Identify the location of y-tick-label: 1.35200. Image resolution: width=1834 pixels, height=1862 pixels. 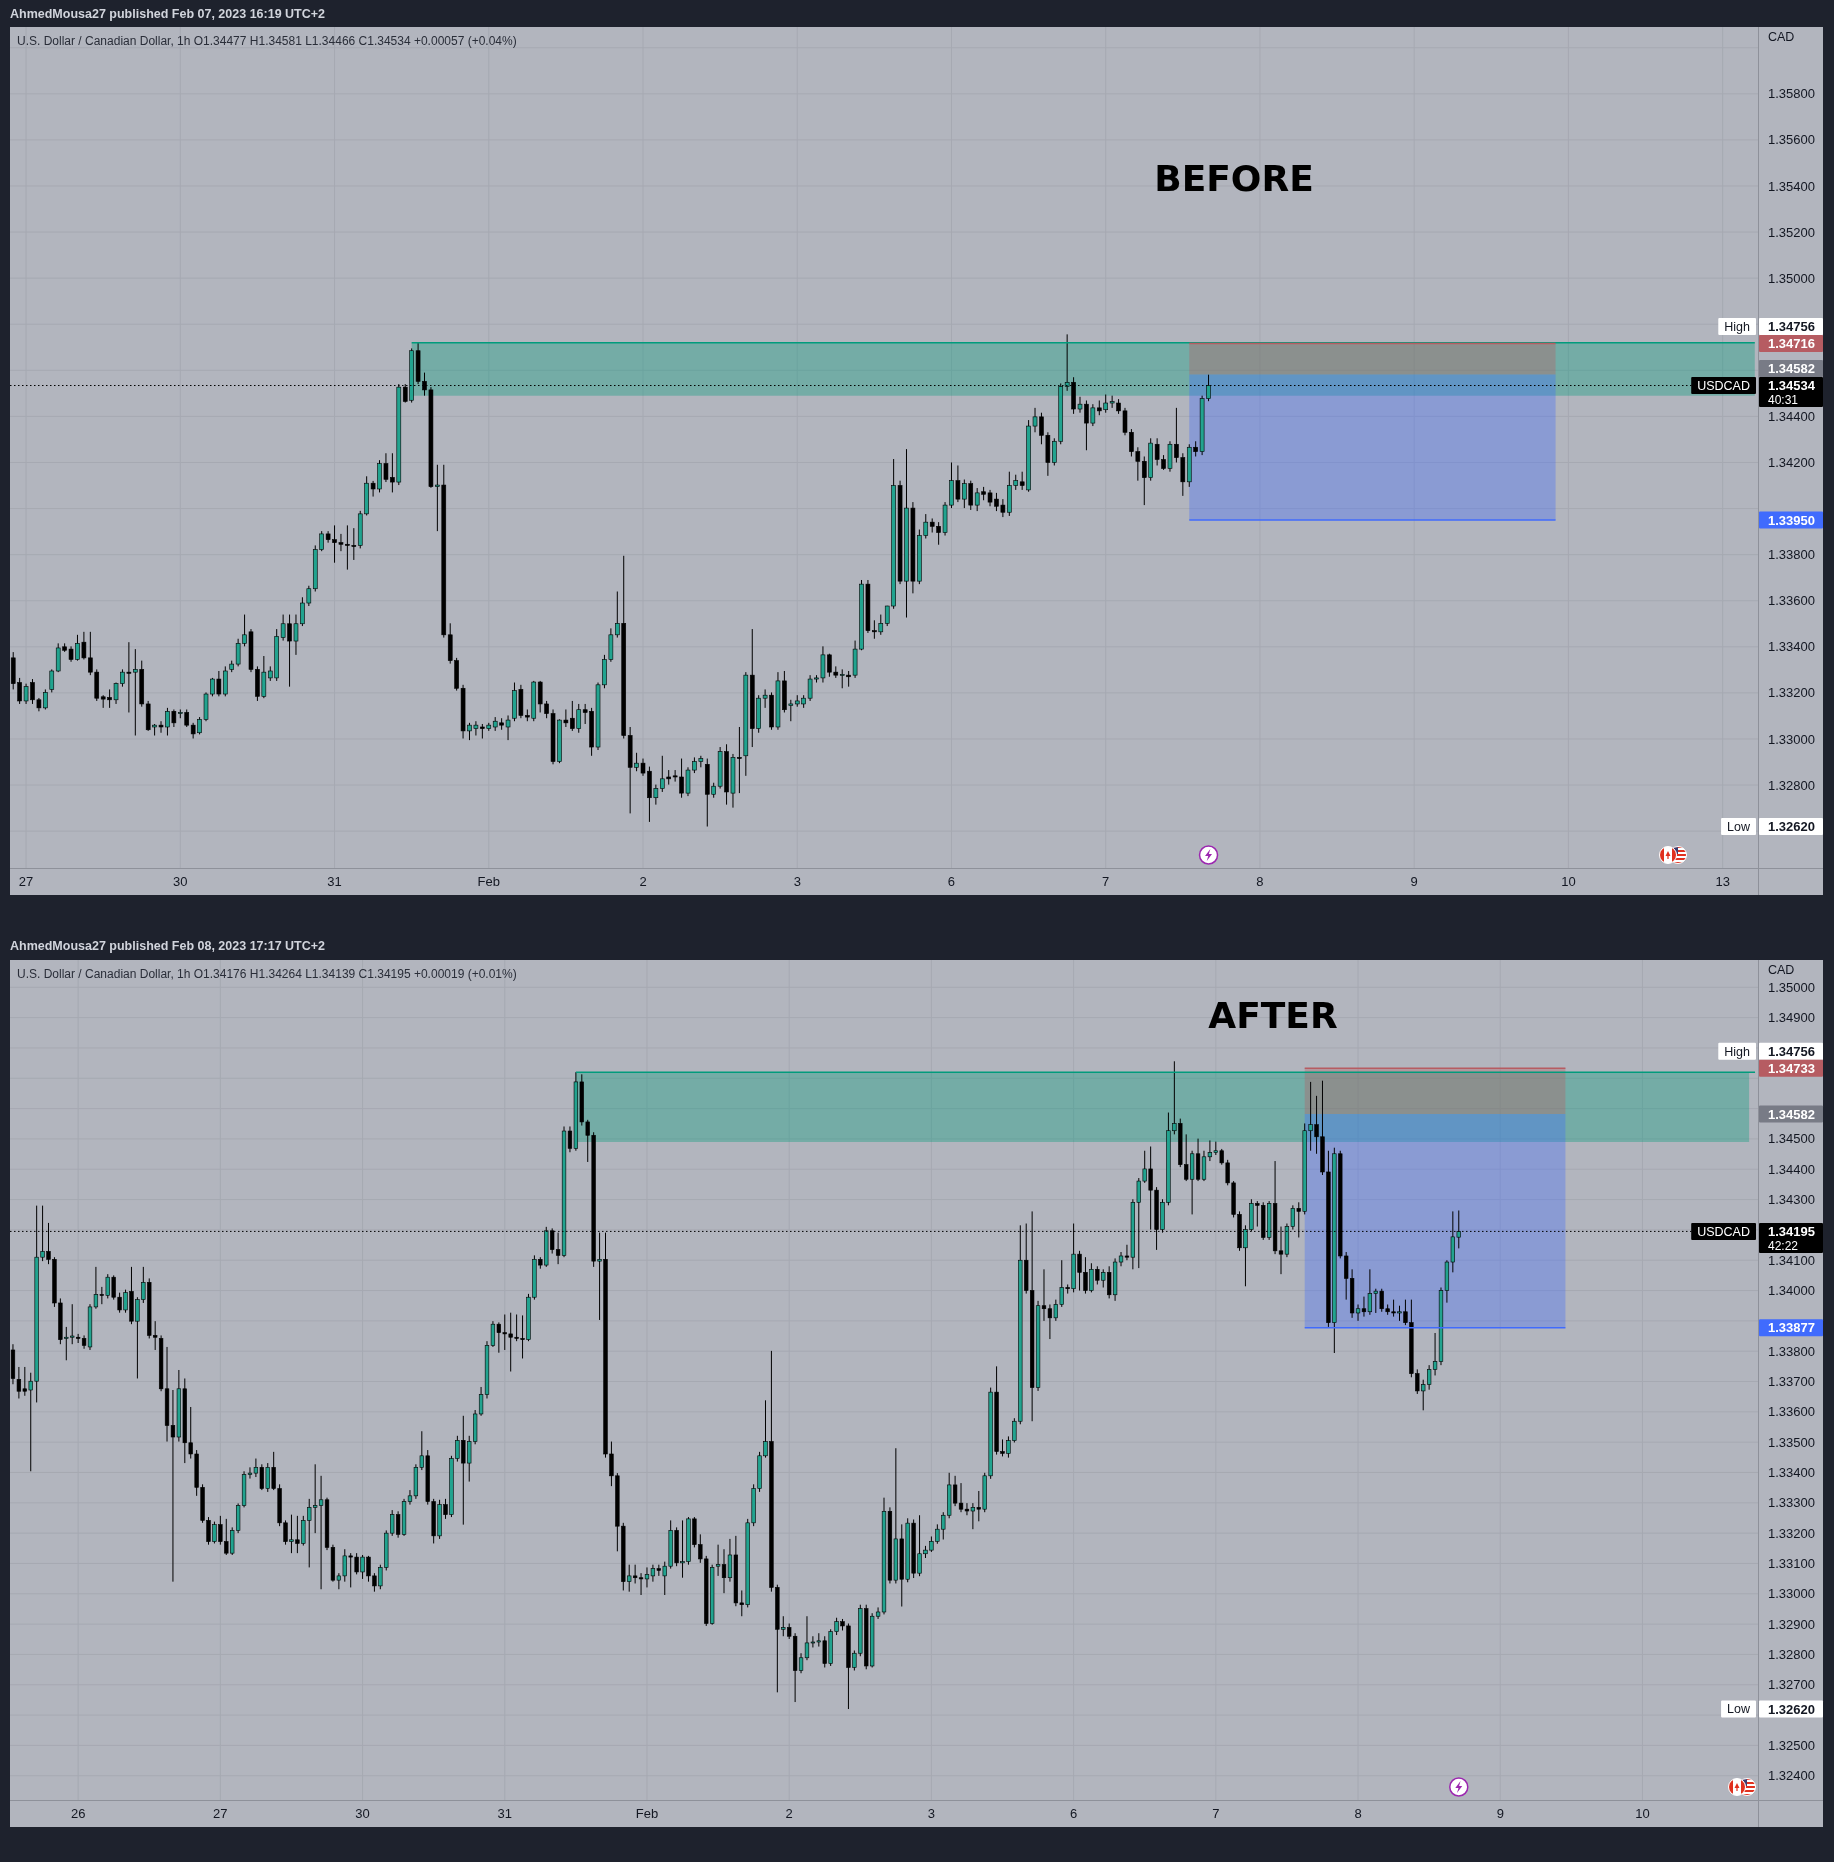
(1791, 232).